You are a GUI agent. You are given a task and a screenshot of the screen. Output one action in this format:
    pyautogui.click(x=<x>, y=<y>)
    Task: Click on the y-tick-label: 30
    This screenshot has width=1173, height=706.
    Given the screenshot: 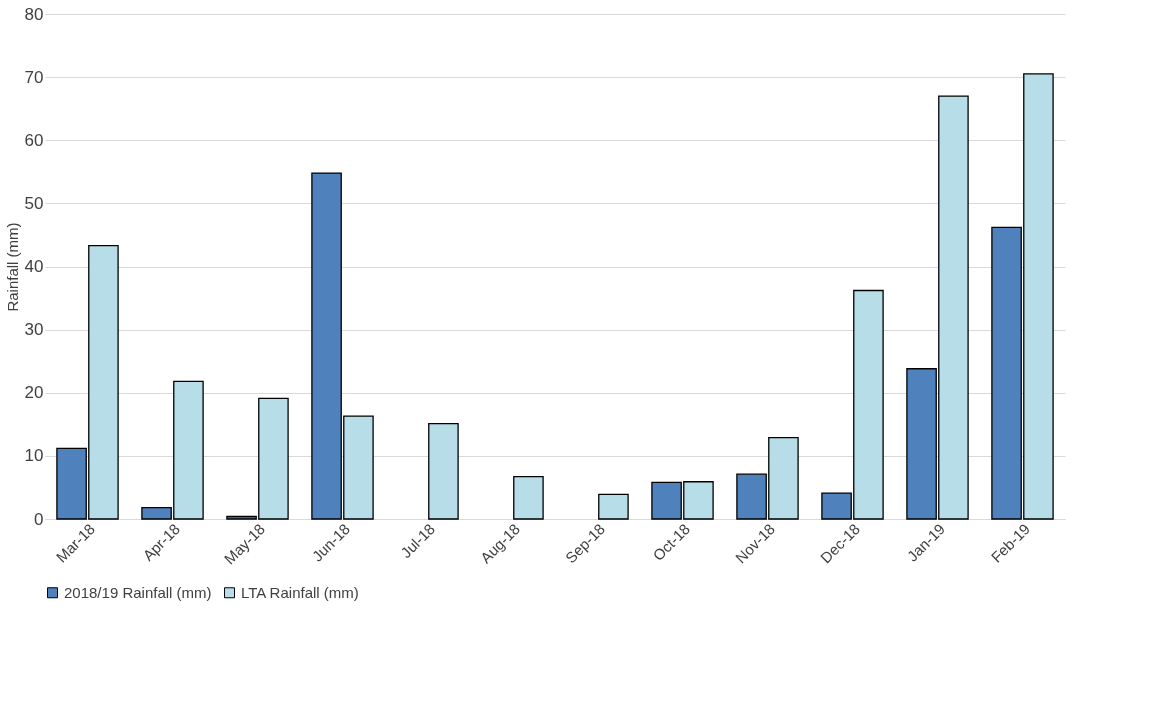 What is the action you would take?
    pyautogui.click(x=34, y=330)
    